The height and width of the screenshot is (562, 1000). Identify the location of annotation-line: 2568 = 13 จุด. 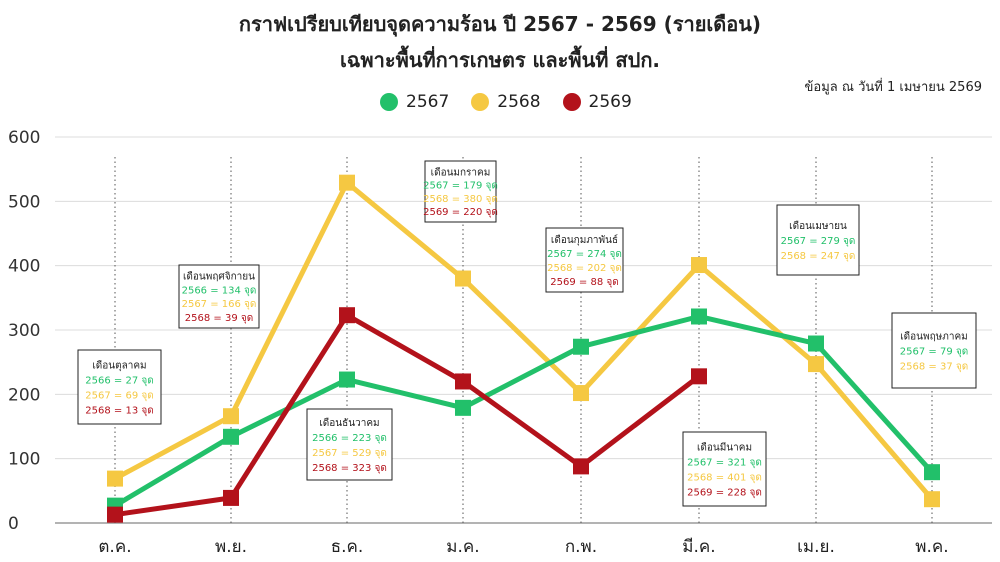
(119, 411).